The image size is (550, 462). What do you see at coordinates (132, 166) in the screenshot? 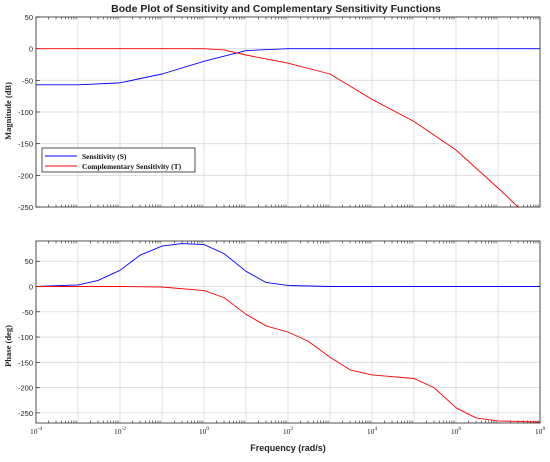
I see `legend-complementary-label: Complementary Sensitivity (T)` at bounding box center [132, 166].